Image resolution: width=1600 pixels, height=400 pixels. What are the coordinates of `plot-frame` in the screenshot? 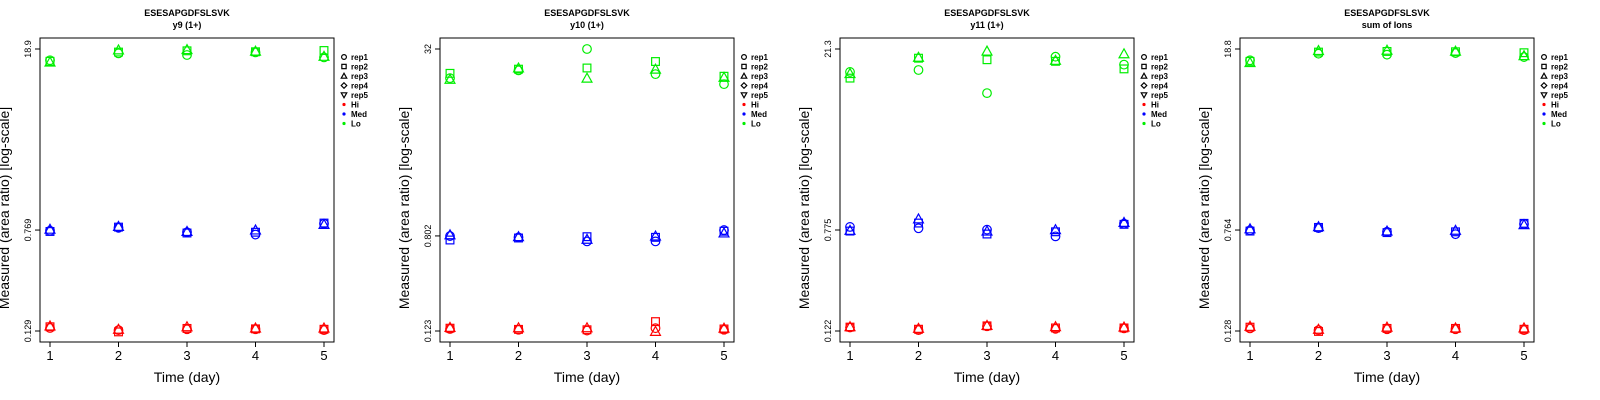 It's located at (987, 190).